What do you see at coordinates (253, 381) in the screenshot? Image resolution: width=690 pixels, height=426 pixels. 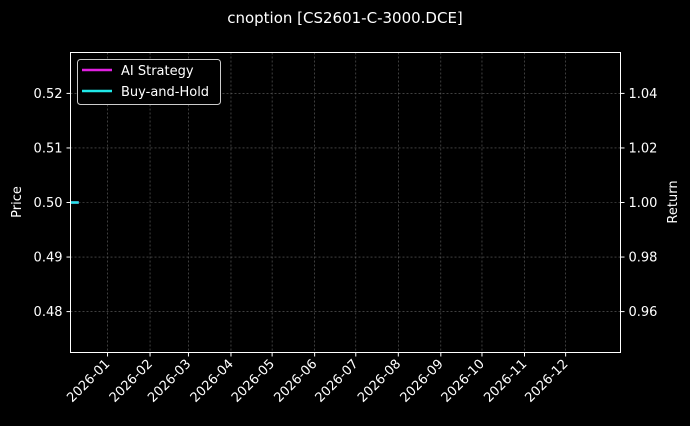 I see `x-tick-label: 2026-05` at bounding box center [253, 381].